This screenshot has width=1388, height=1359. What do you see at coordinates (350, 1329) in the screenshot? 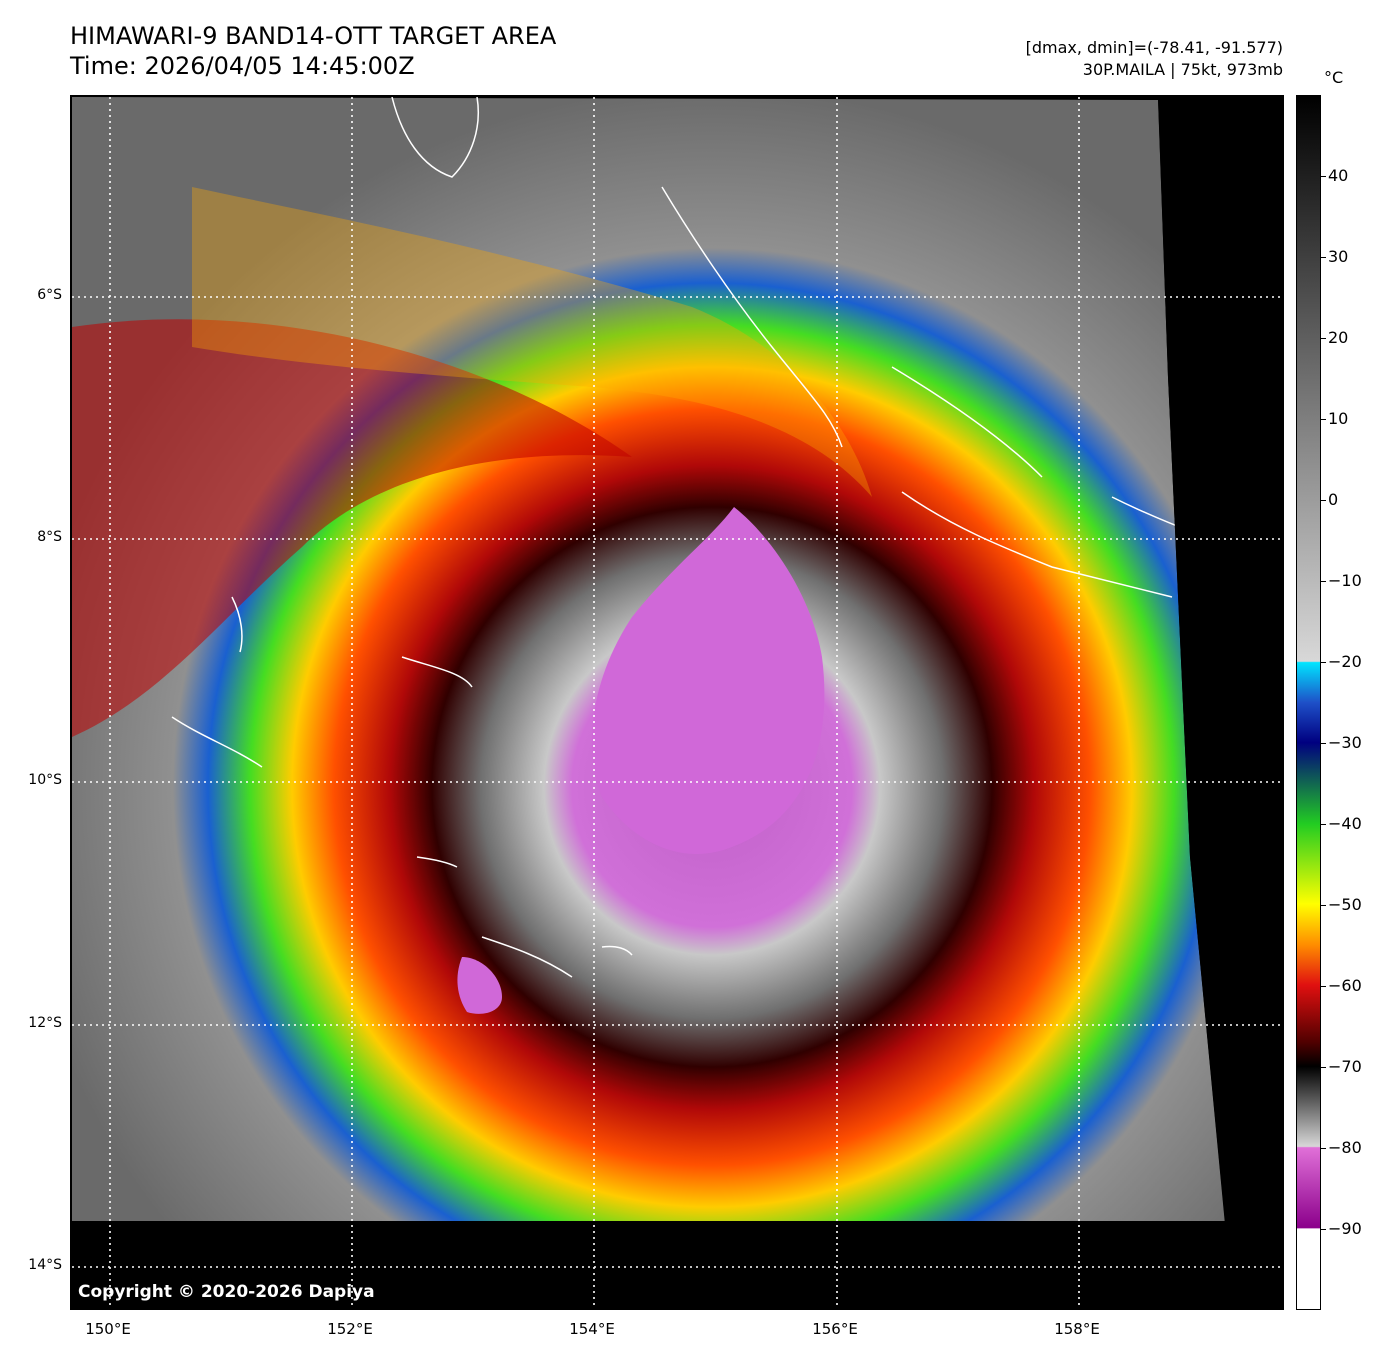
I see `lon-label: 152°E` at bounding box center [350, 1329].